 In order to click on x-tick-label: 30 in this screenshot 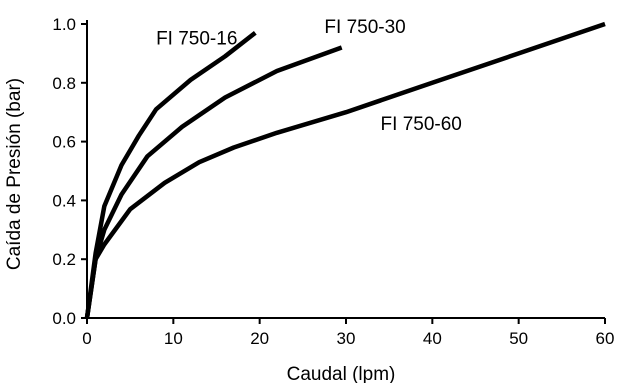, I will do `click(346, 338)`.